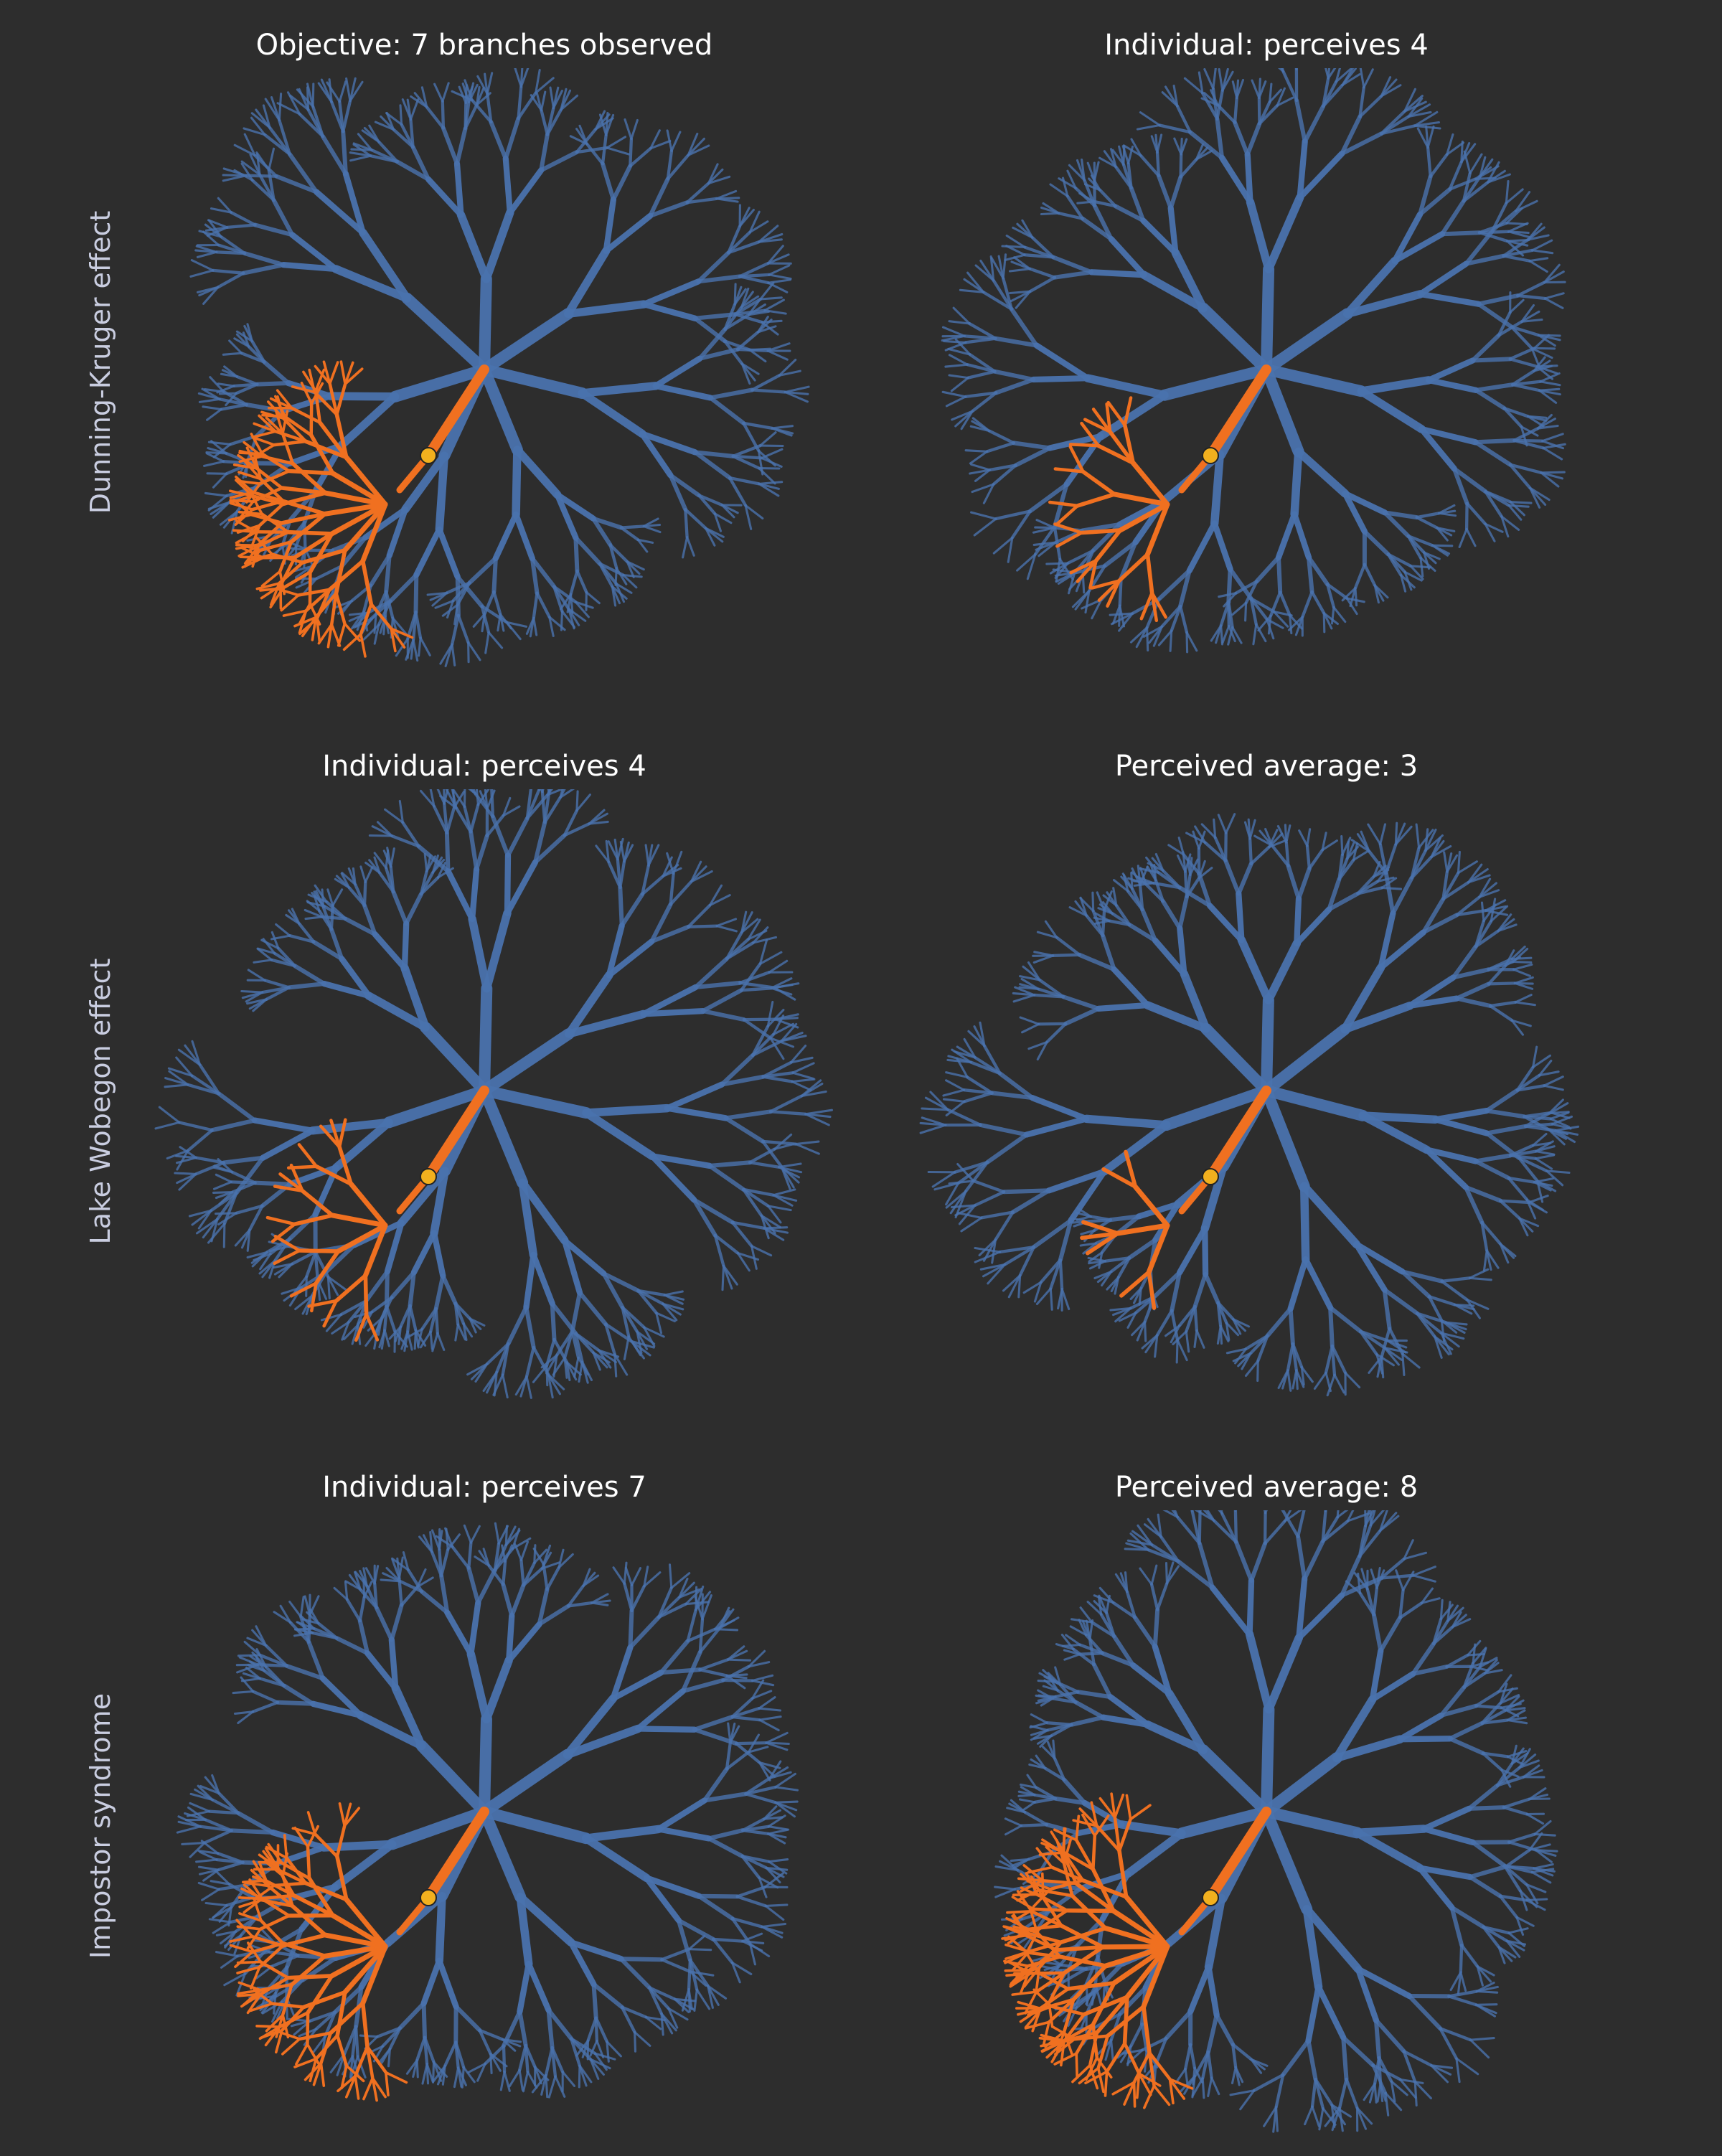  I want to click on branch-tree-diagram, so click(1266, 1833).